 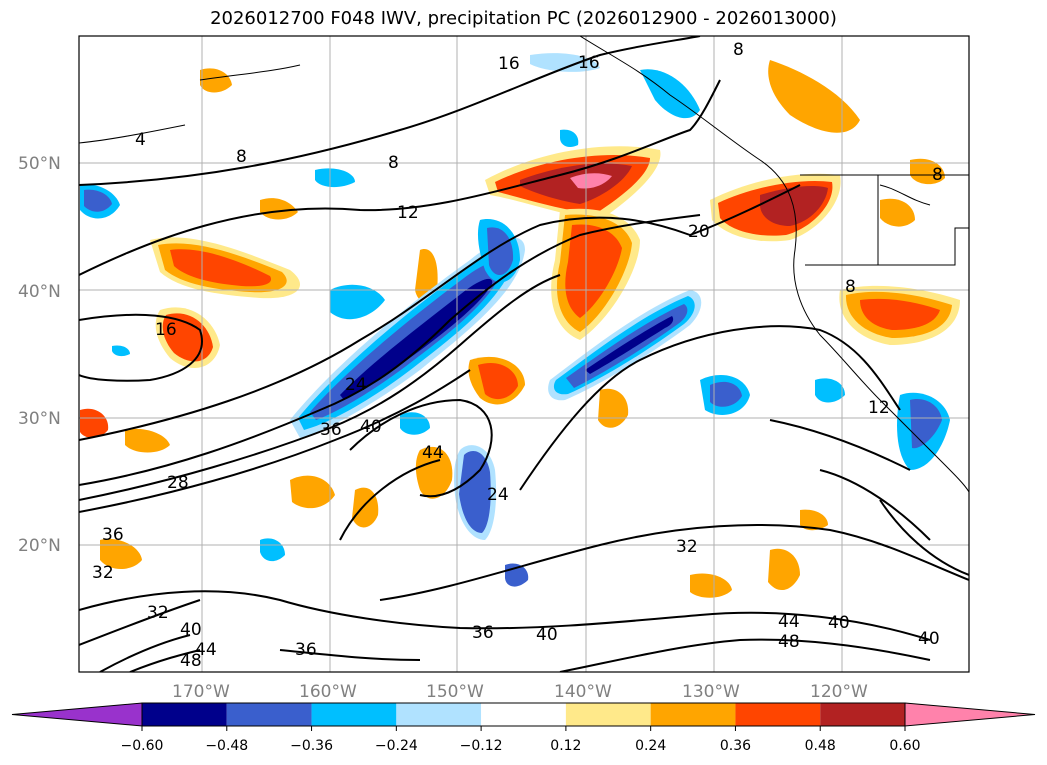 I want to click on lat-label-20n: 20°N, so click(x=39, y=546).